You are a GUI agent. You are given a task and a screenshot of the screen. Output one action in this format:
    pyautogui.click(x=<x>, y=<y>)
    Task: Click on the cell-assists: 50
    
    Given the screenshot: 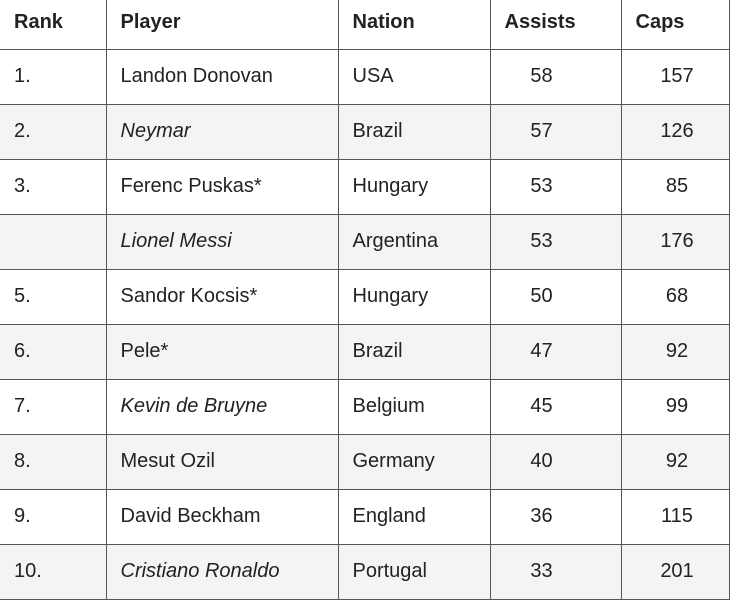 What is the action you would take?
    pyautogui.click(x=555, y=296)
    